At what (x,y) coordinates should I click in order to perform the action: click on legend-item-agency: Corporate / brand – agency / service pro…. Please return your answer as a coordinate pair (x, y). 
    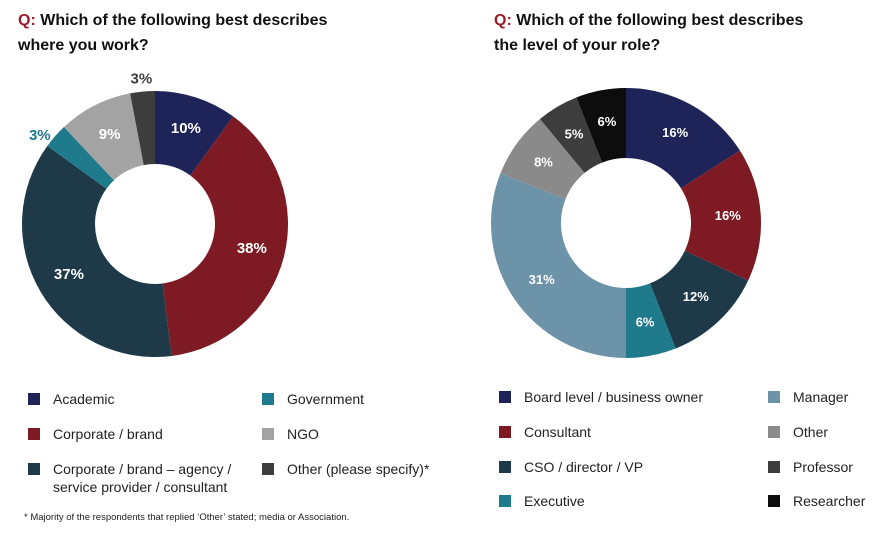
    Looking at the image, I should click on (129, 478).